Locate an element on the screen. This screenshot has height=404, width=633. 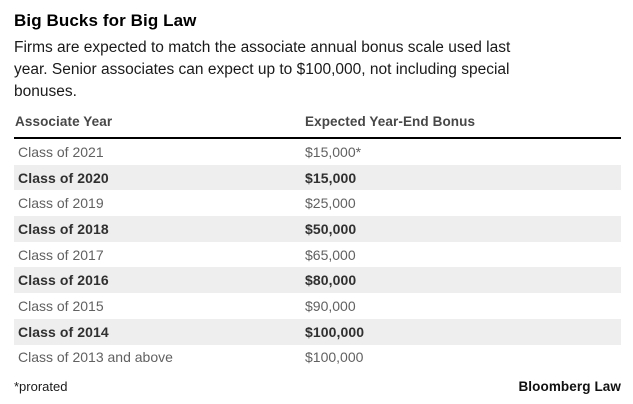
year-cell: Class of 2020 is located at coordinates (63, 177).